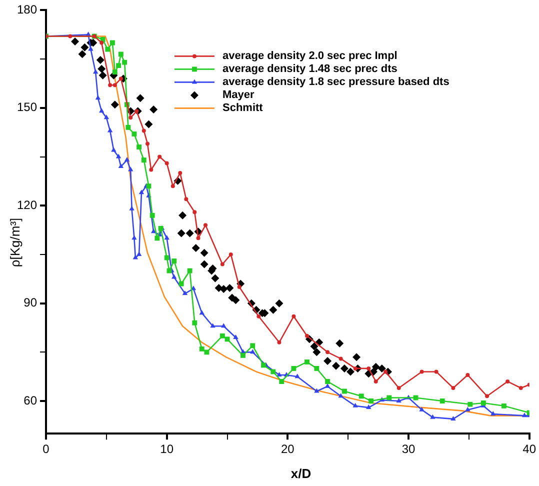  I want to click on x-axis-title: x/D, so click(301, 473).